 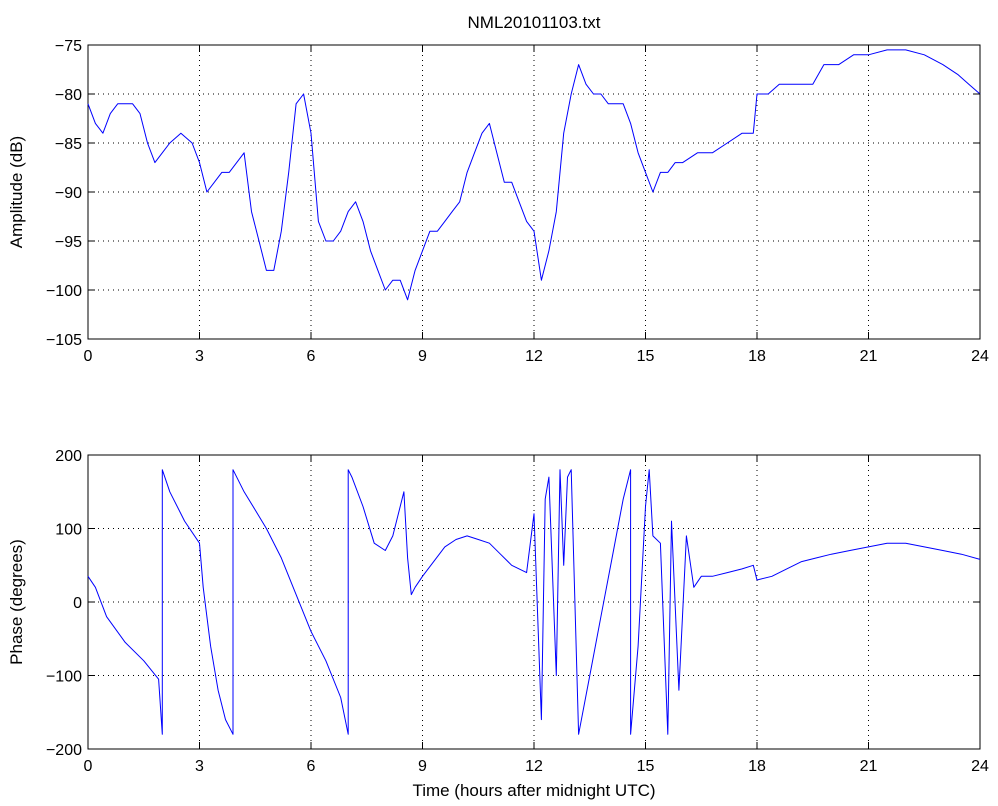 I want to click on phase-y-tick-label: −200, so click(x=64, y=750).